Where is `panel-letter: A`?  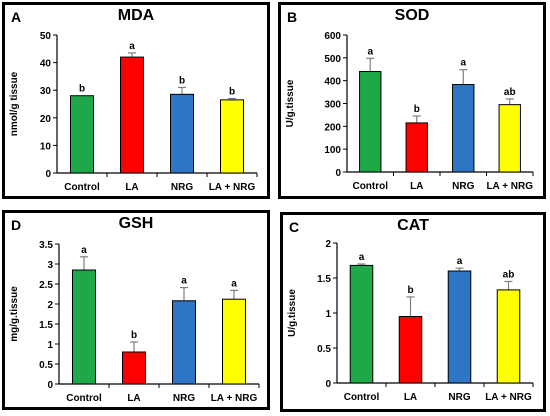 panel-letter: A is located at coordinates (16, 17).